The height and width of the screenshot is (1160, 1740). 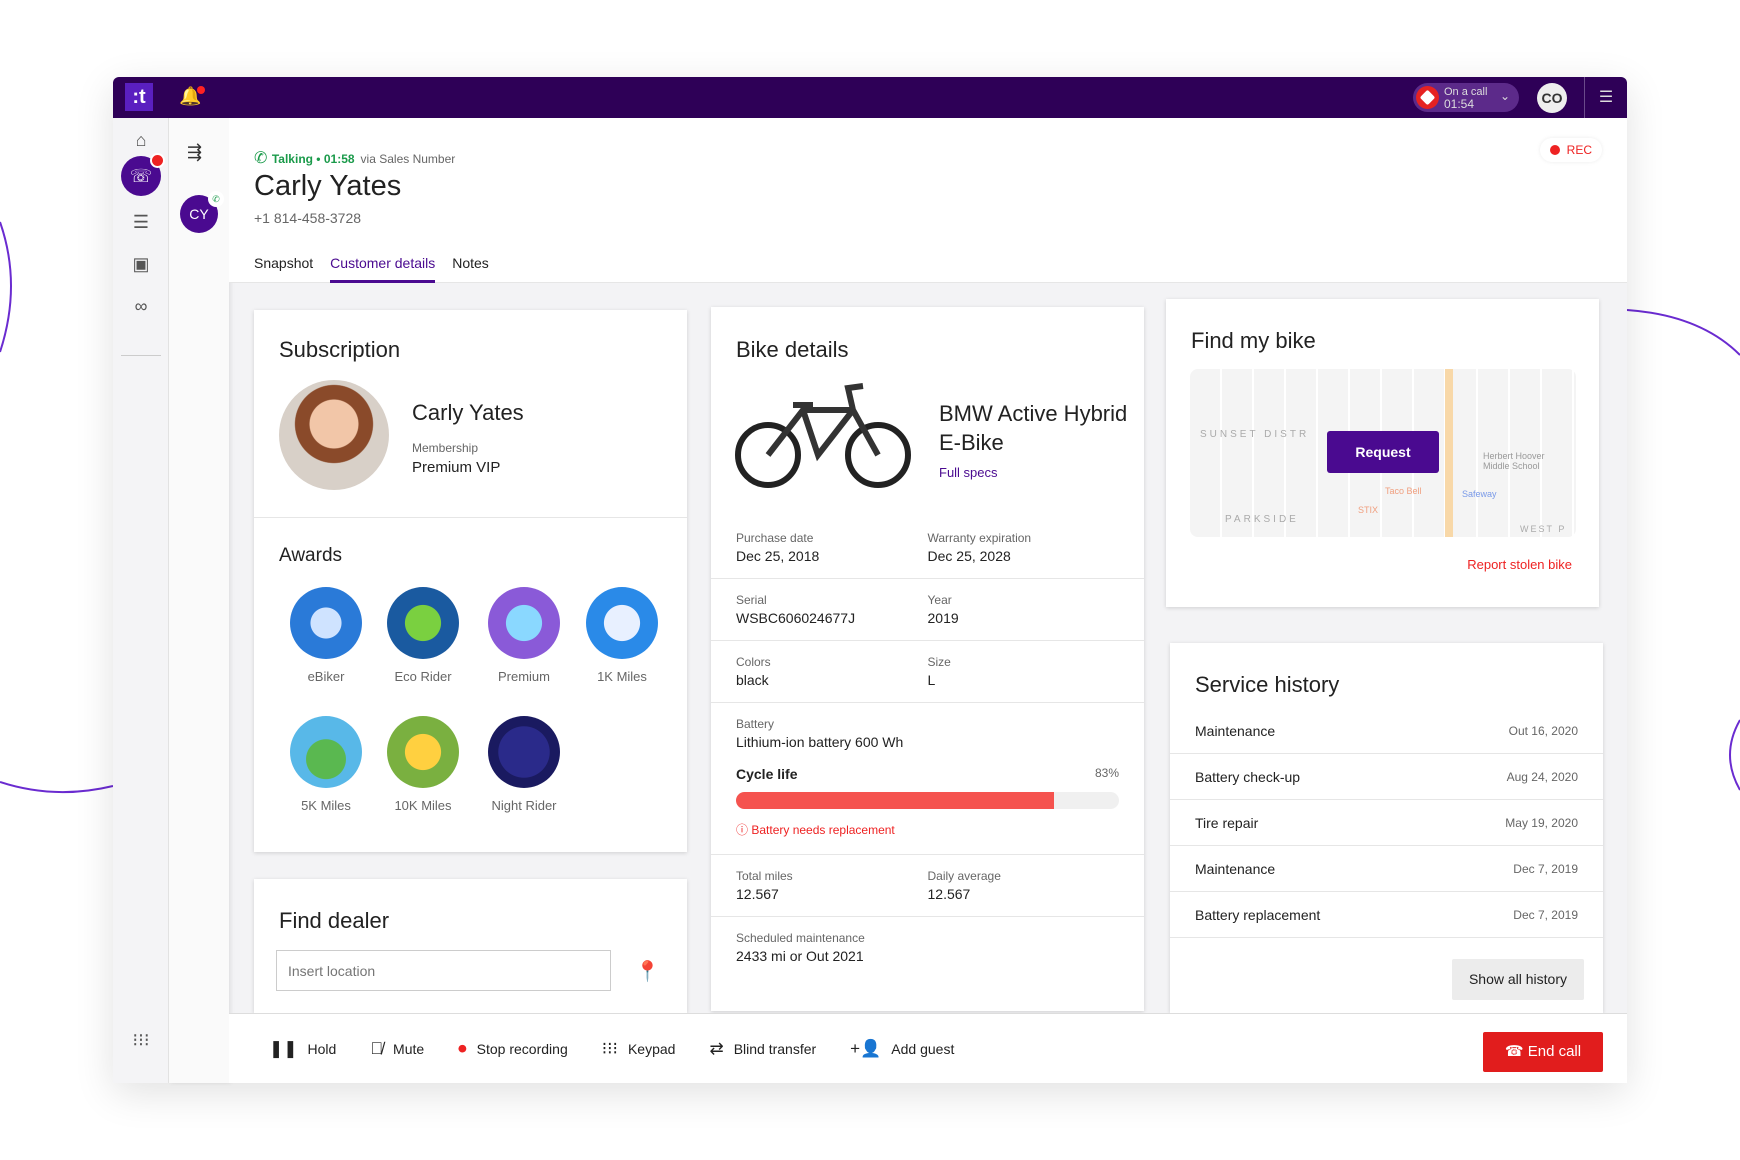 What do you see at coordinates (141, 222) in the screenshot?
I see `list-icon: ☰` at bounding box center [141, 222].